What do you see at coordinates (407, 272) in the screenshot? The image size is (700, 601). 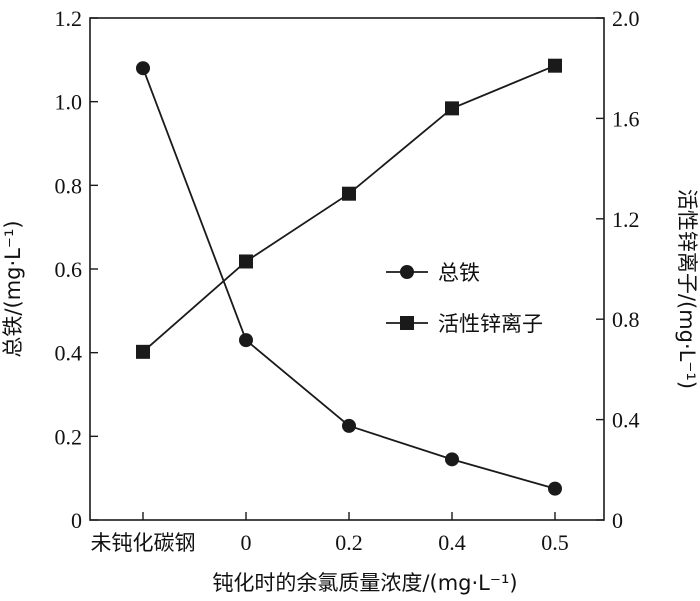 I see `legend-circle-marker` at bounding box center [407, 272].